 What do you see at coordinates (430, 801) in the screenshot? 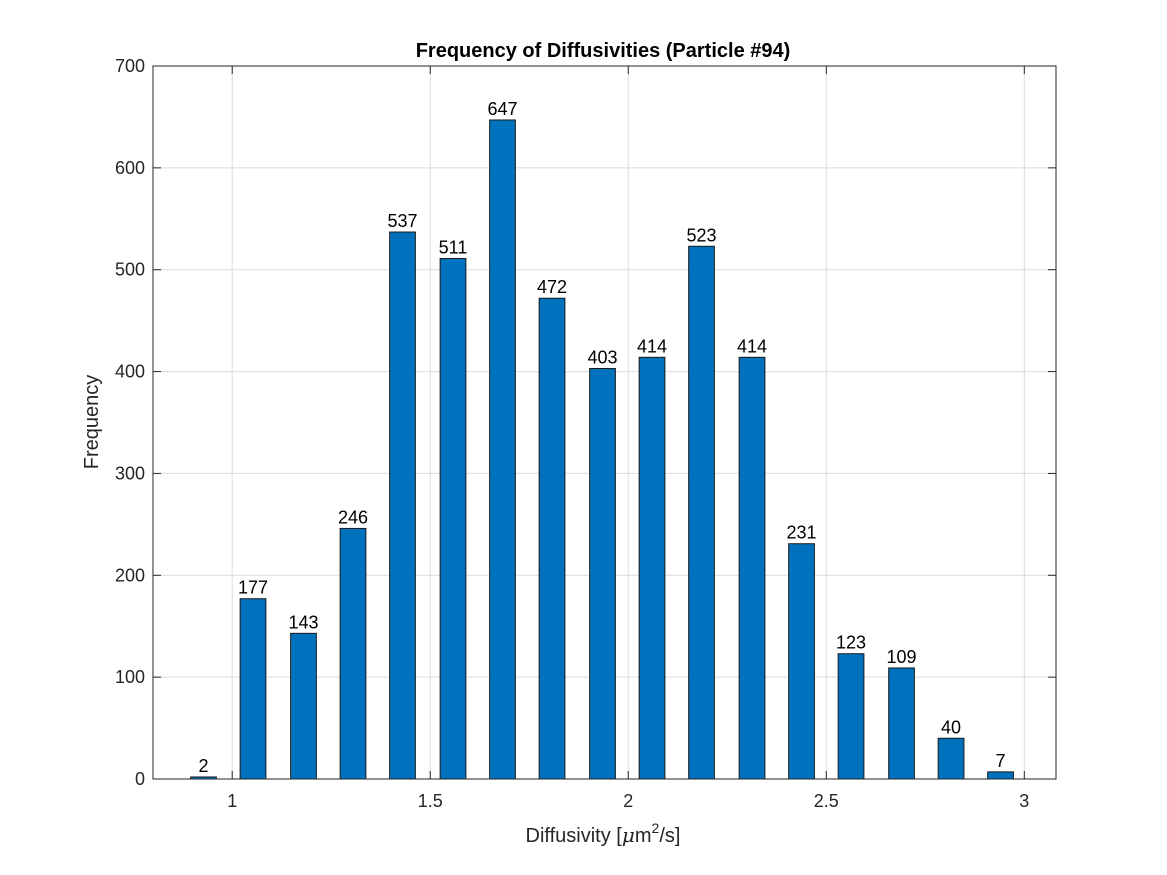
I see `x-tick-label: 1.5` at bounding box center [430, 801].